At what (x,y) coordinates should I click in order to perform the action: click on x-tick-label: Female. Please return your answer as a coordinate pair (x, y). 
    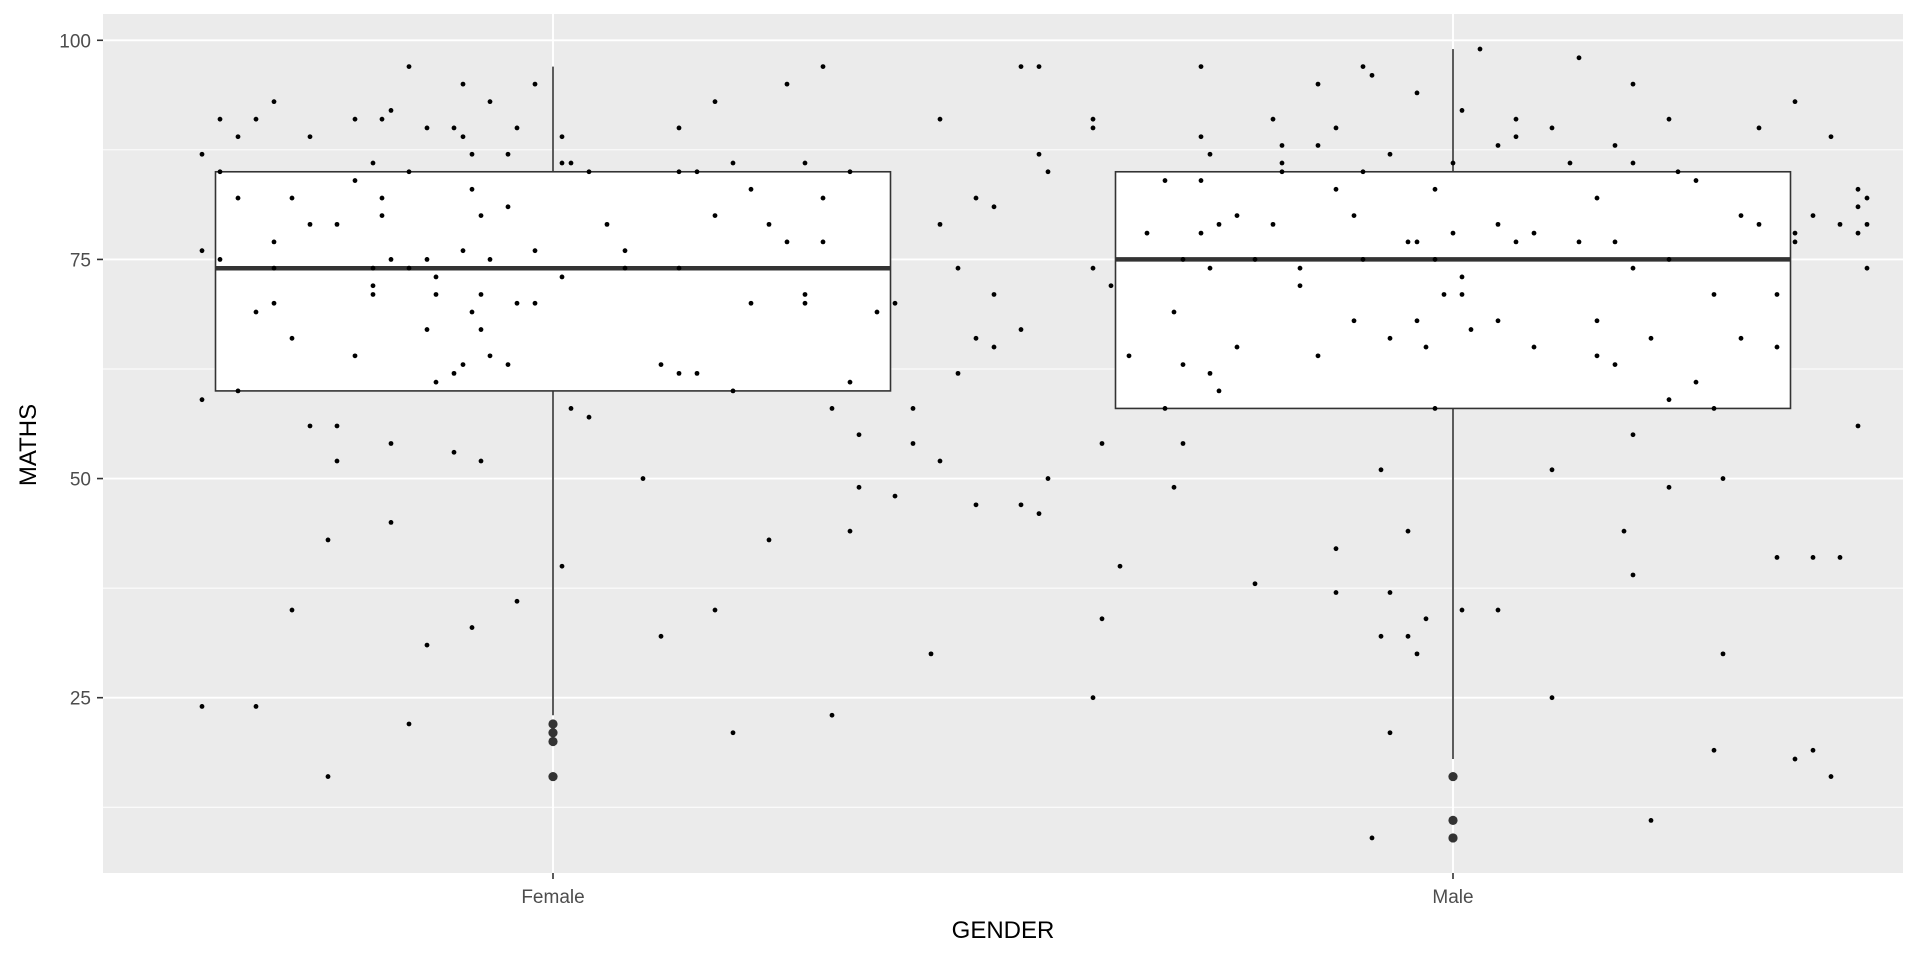
    Looking at the image, I should click on (552, 897).